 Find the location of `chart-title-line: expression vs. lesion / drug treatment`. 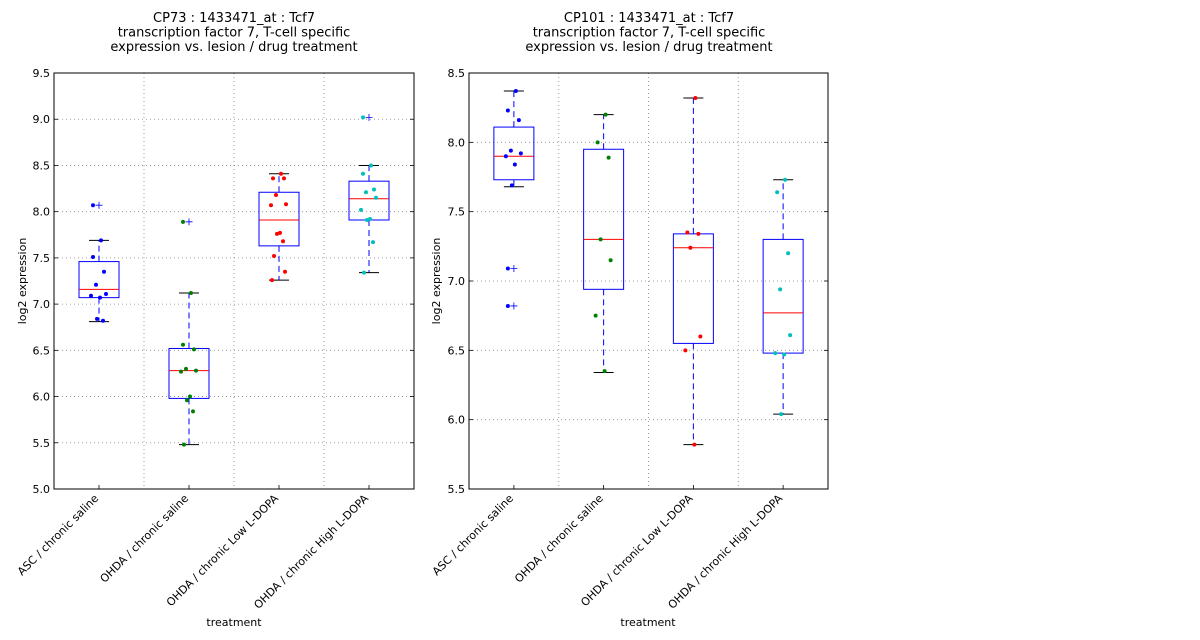

chart-title-line: expression vs. lesion / drug treatment is located at coordinates (648, 47).